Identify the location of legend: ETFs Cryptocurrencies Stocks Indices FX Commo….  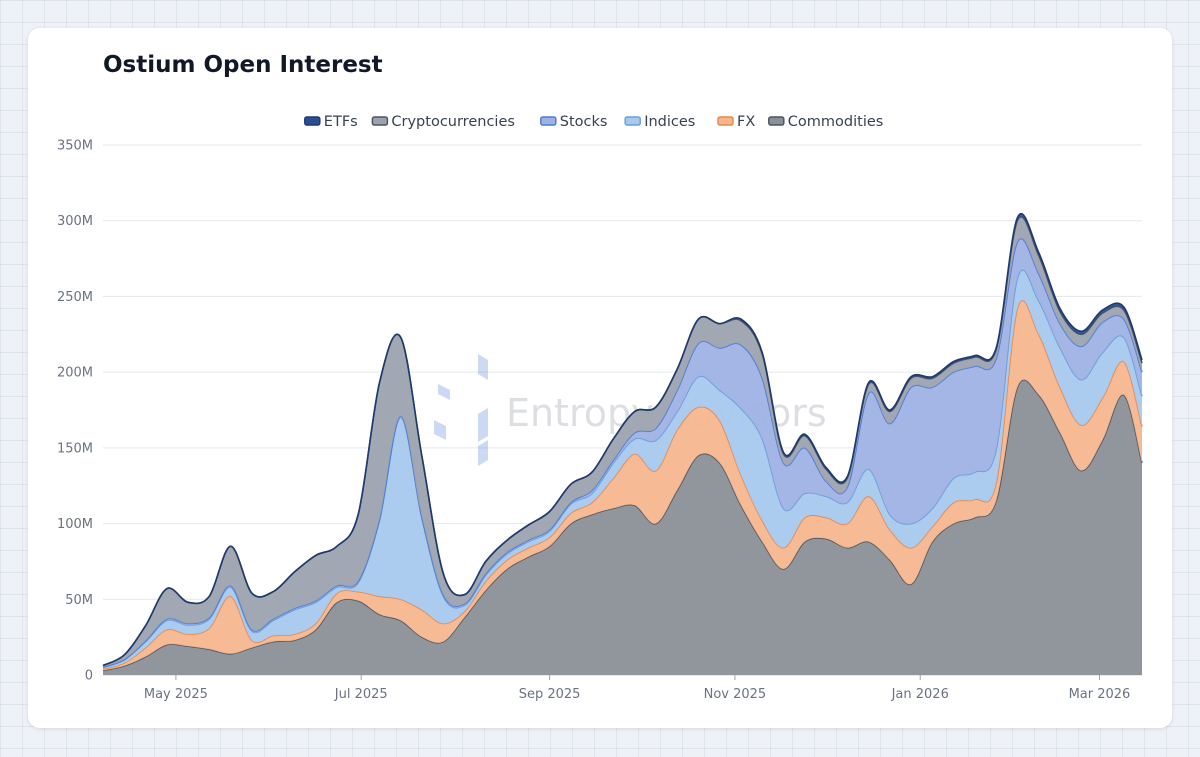
(594, 122).